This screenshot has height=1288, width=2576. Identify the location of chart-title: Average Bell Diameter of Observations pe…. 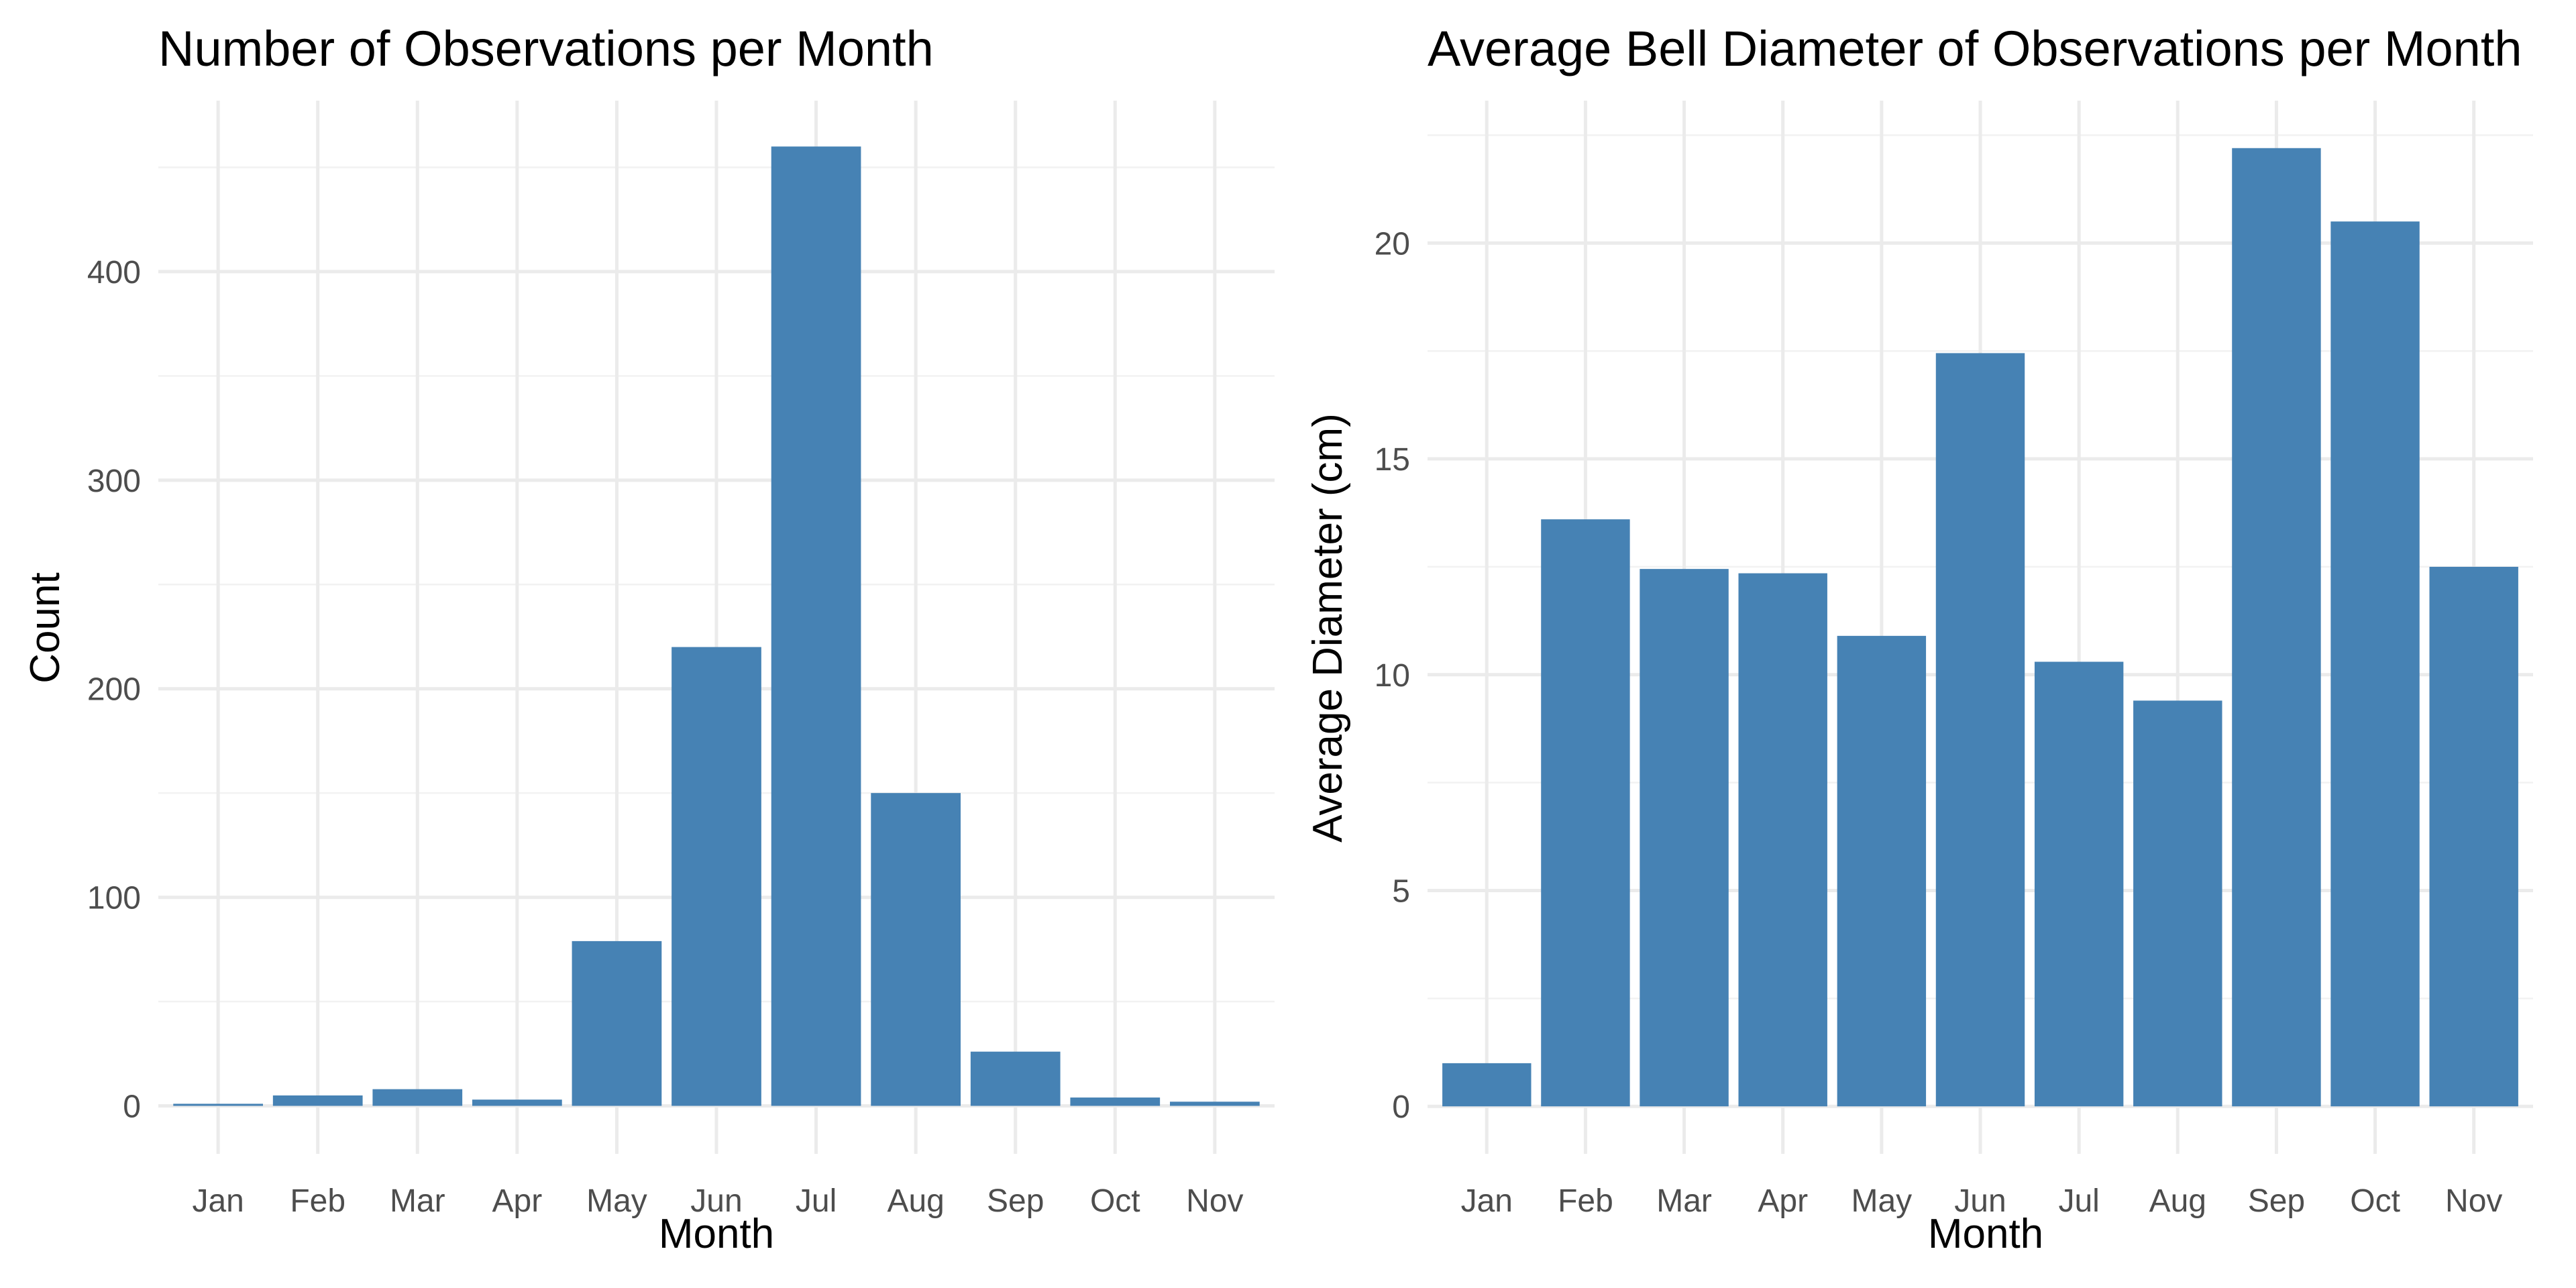
(1975, 48).